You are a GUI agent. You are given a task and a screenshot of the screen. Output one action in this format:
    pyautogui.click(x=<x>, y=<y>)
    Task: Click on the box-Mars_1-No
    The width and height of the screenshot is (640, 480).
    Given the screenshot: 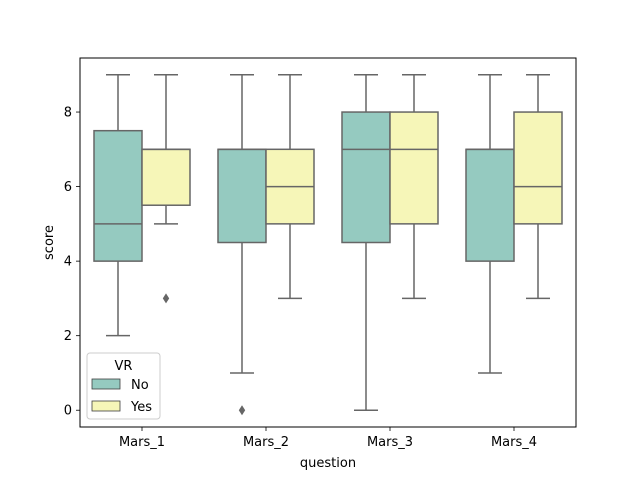 What is the action you would take?
    pyautogui.click(x=118, y=205)
    